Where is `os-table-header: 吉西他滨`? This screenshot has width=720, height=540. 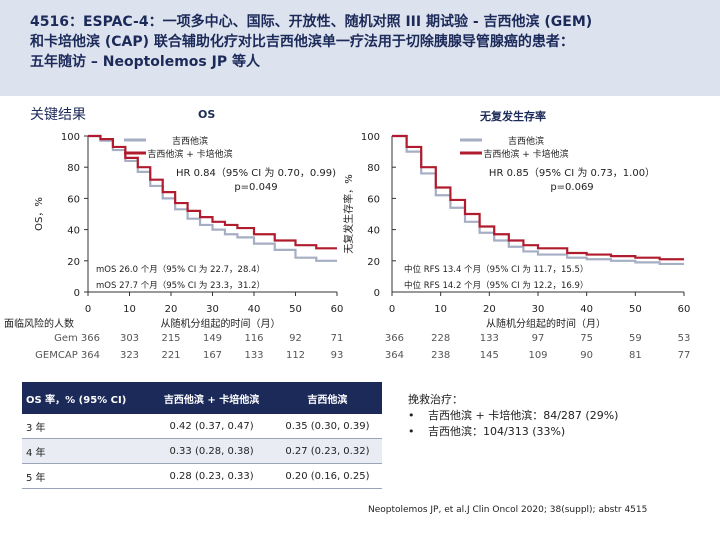
os-table-header: 吉西他滨 is located at coordinates (327, 398).